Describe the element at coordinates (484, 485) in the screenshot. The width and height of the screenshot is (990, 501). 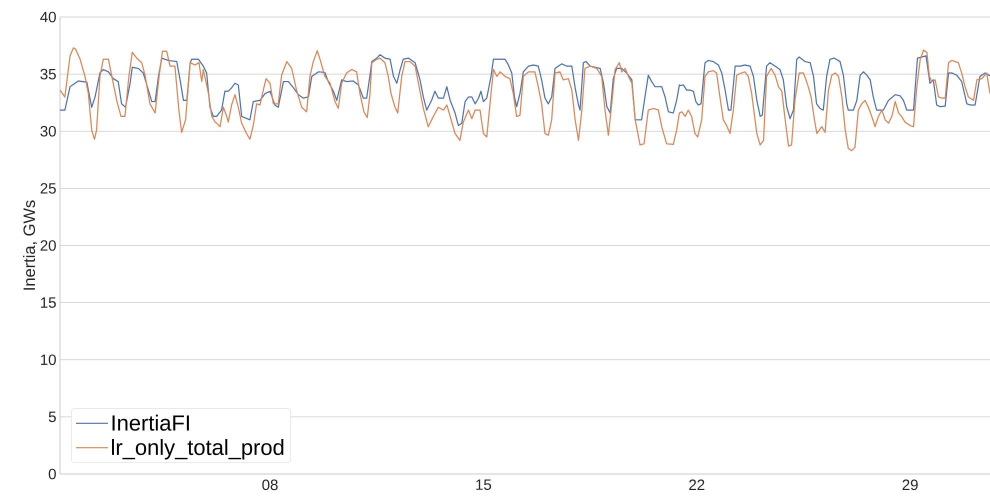
I see `x-tick-label: 15` at that location.